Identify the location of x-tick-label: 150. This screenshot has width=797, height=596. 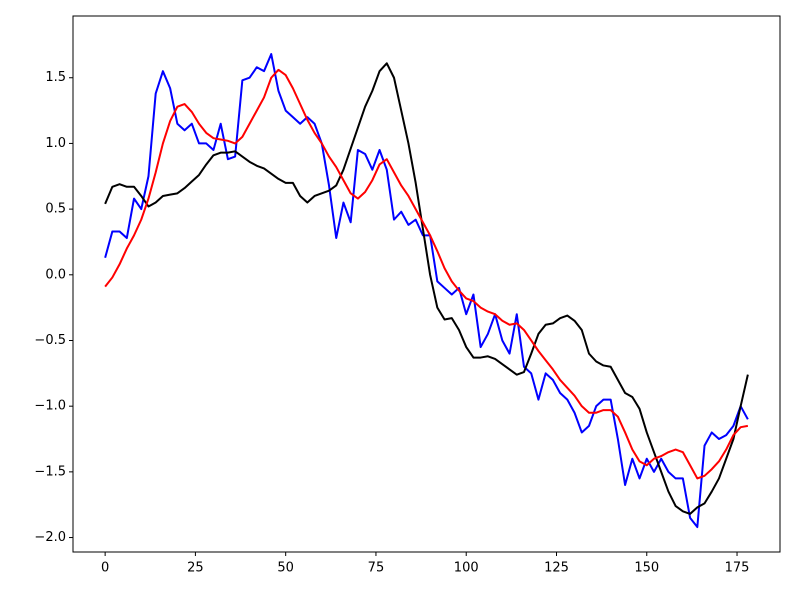
(646, 568).